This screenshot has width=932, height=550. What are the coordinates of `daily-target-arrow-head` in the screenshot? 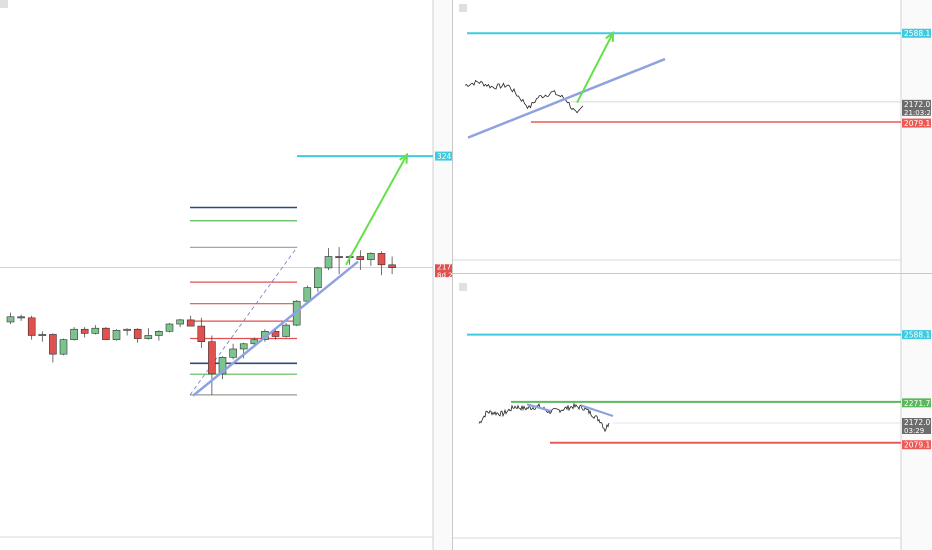 It's located at (610, 36).